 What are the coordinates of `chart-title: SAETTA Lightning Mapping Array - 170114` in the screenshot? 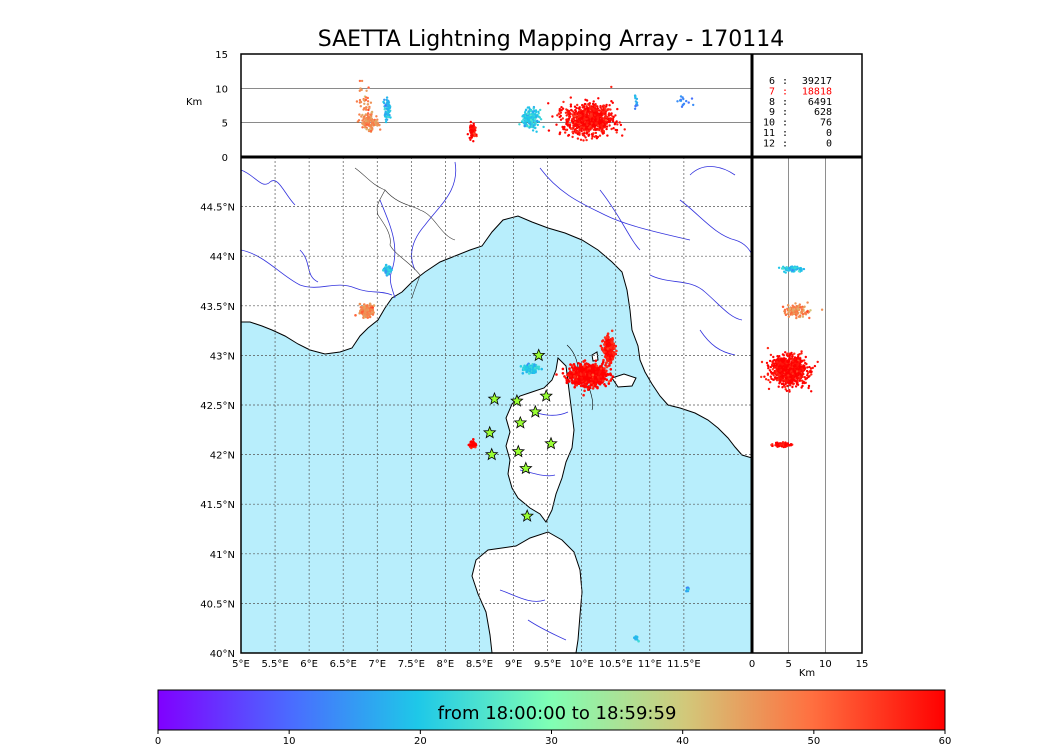 It's located at (551, 39).